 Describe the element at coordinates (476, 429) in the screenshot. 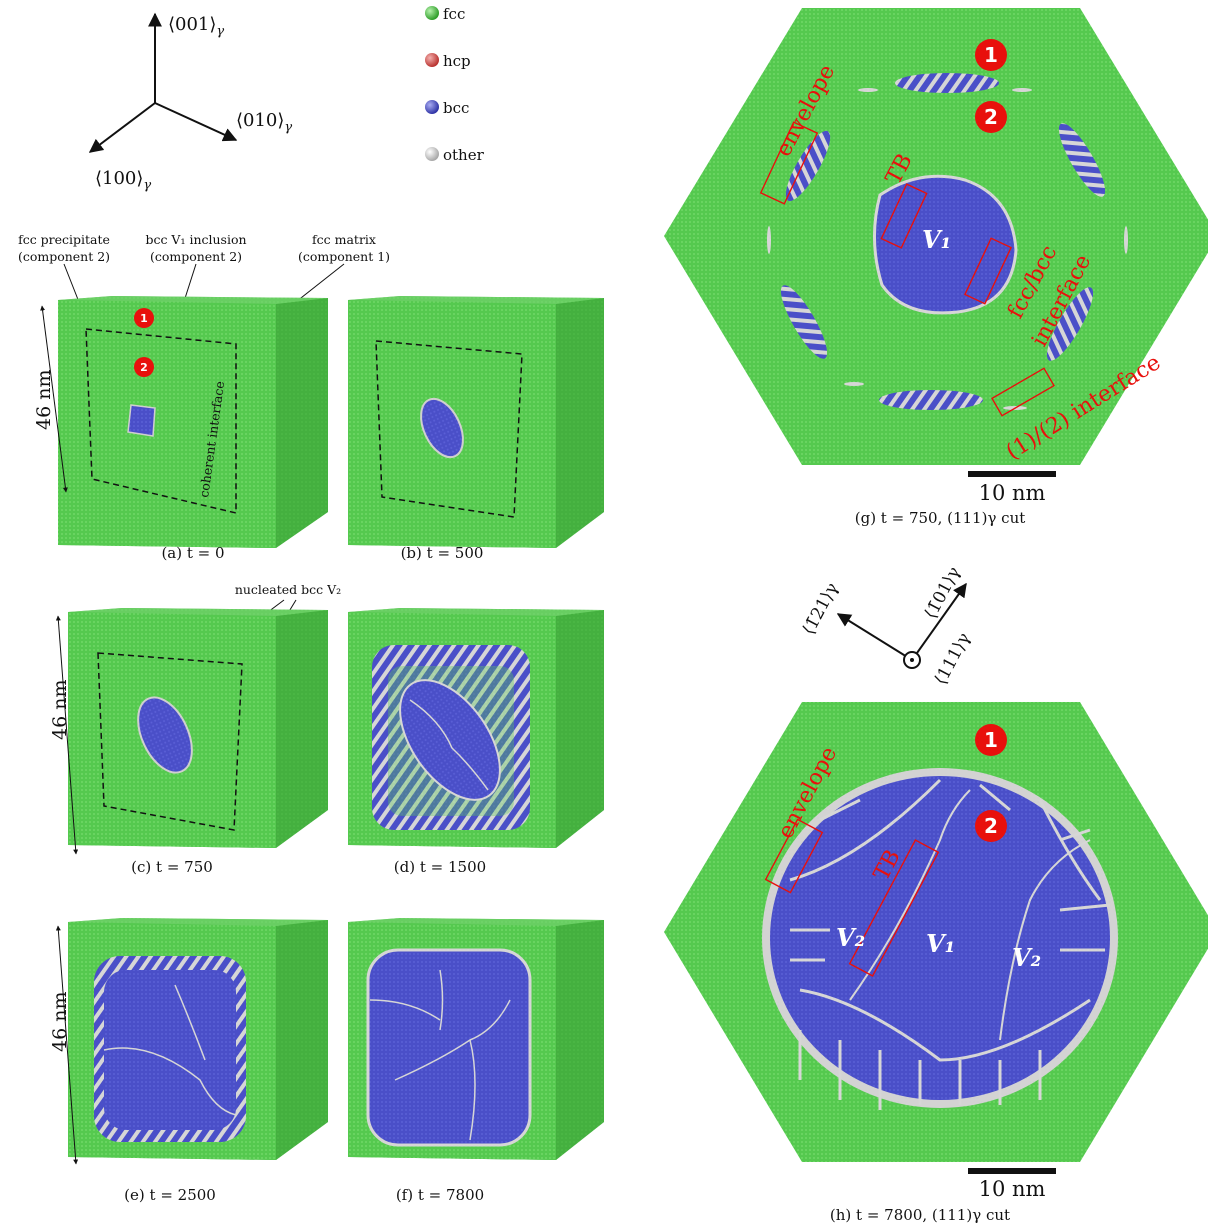

I see `panel-b: (b) t = 500` at that location.